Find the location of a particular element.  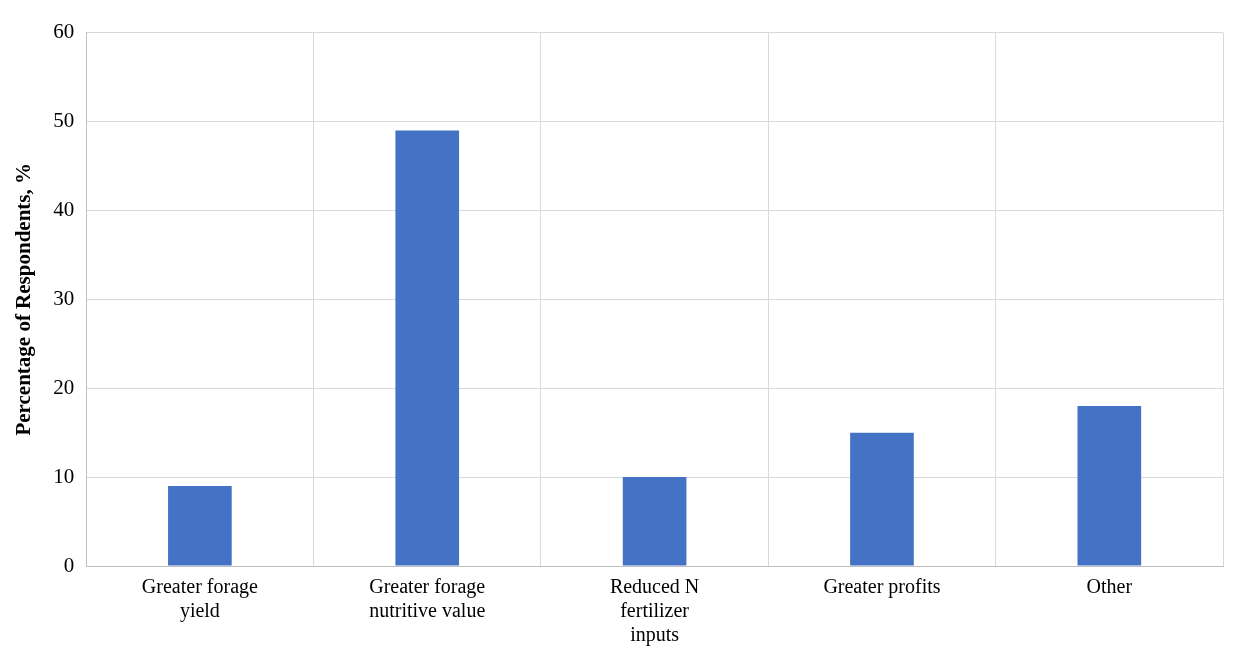

x-tick-label: Other is located at coordinates (1109, 586).